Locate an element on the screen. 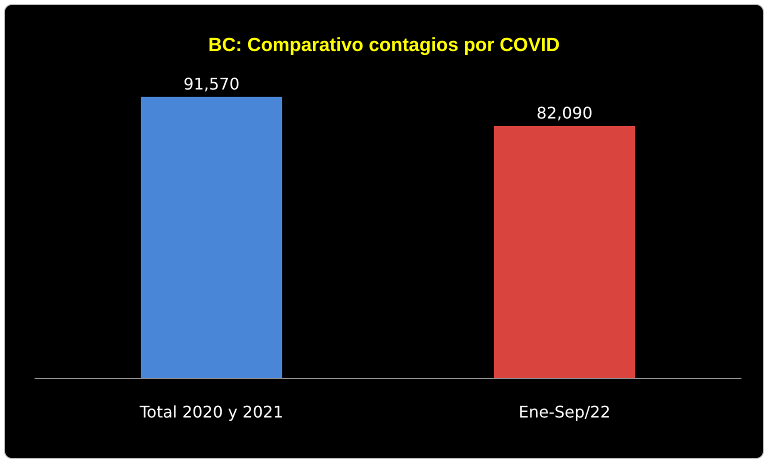 The width and height of the screenshot is (772, 467). x-tick-label: Ene-Sep/22 is located at coordinates (564, 412).